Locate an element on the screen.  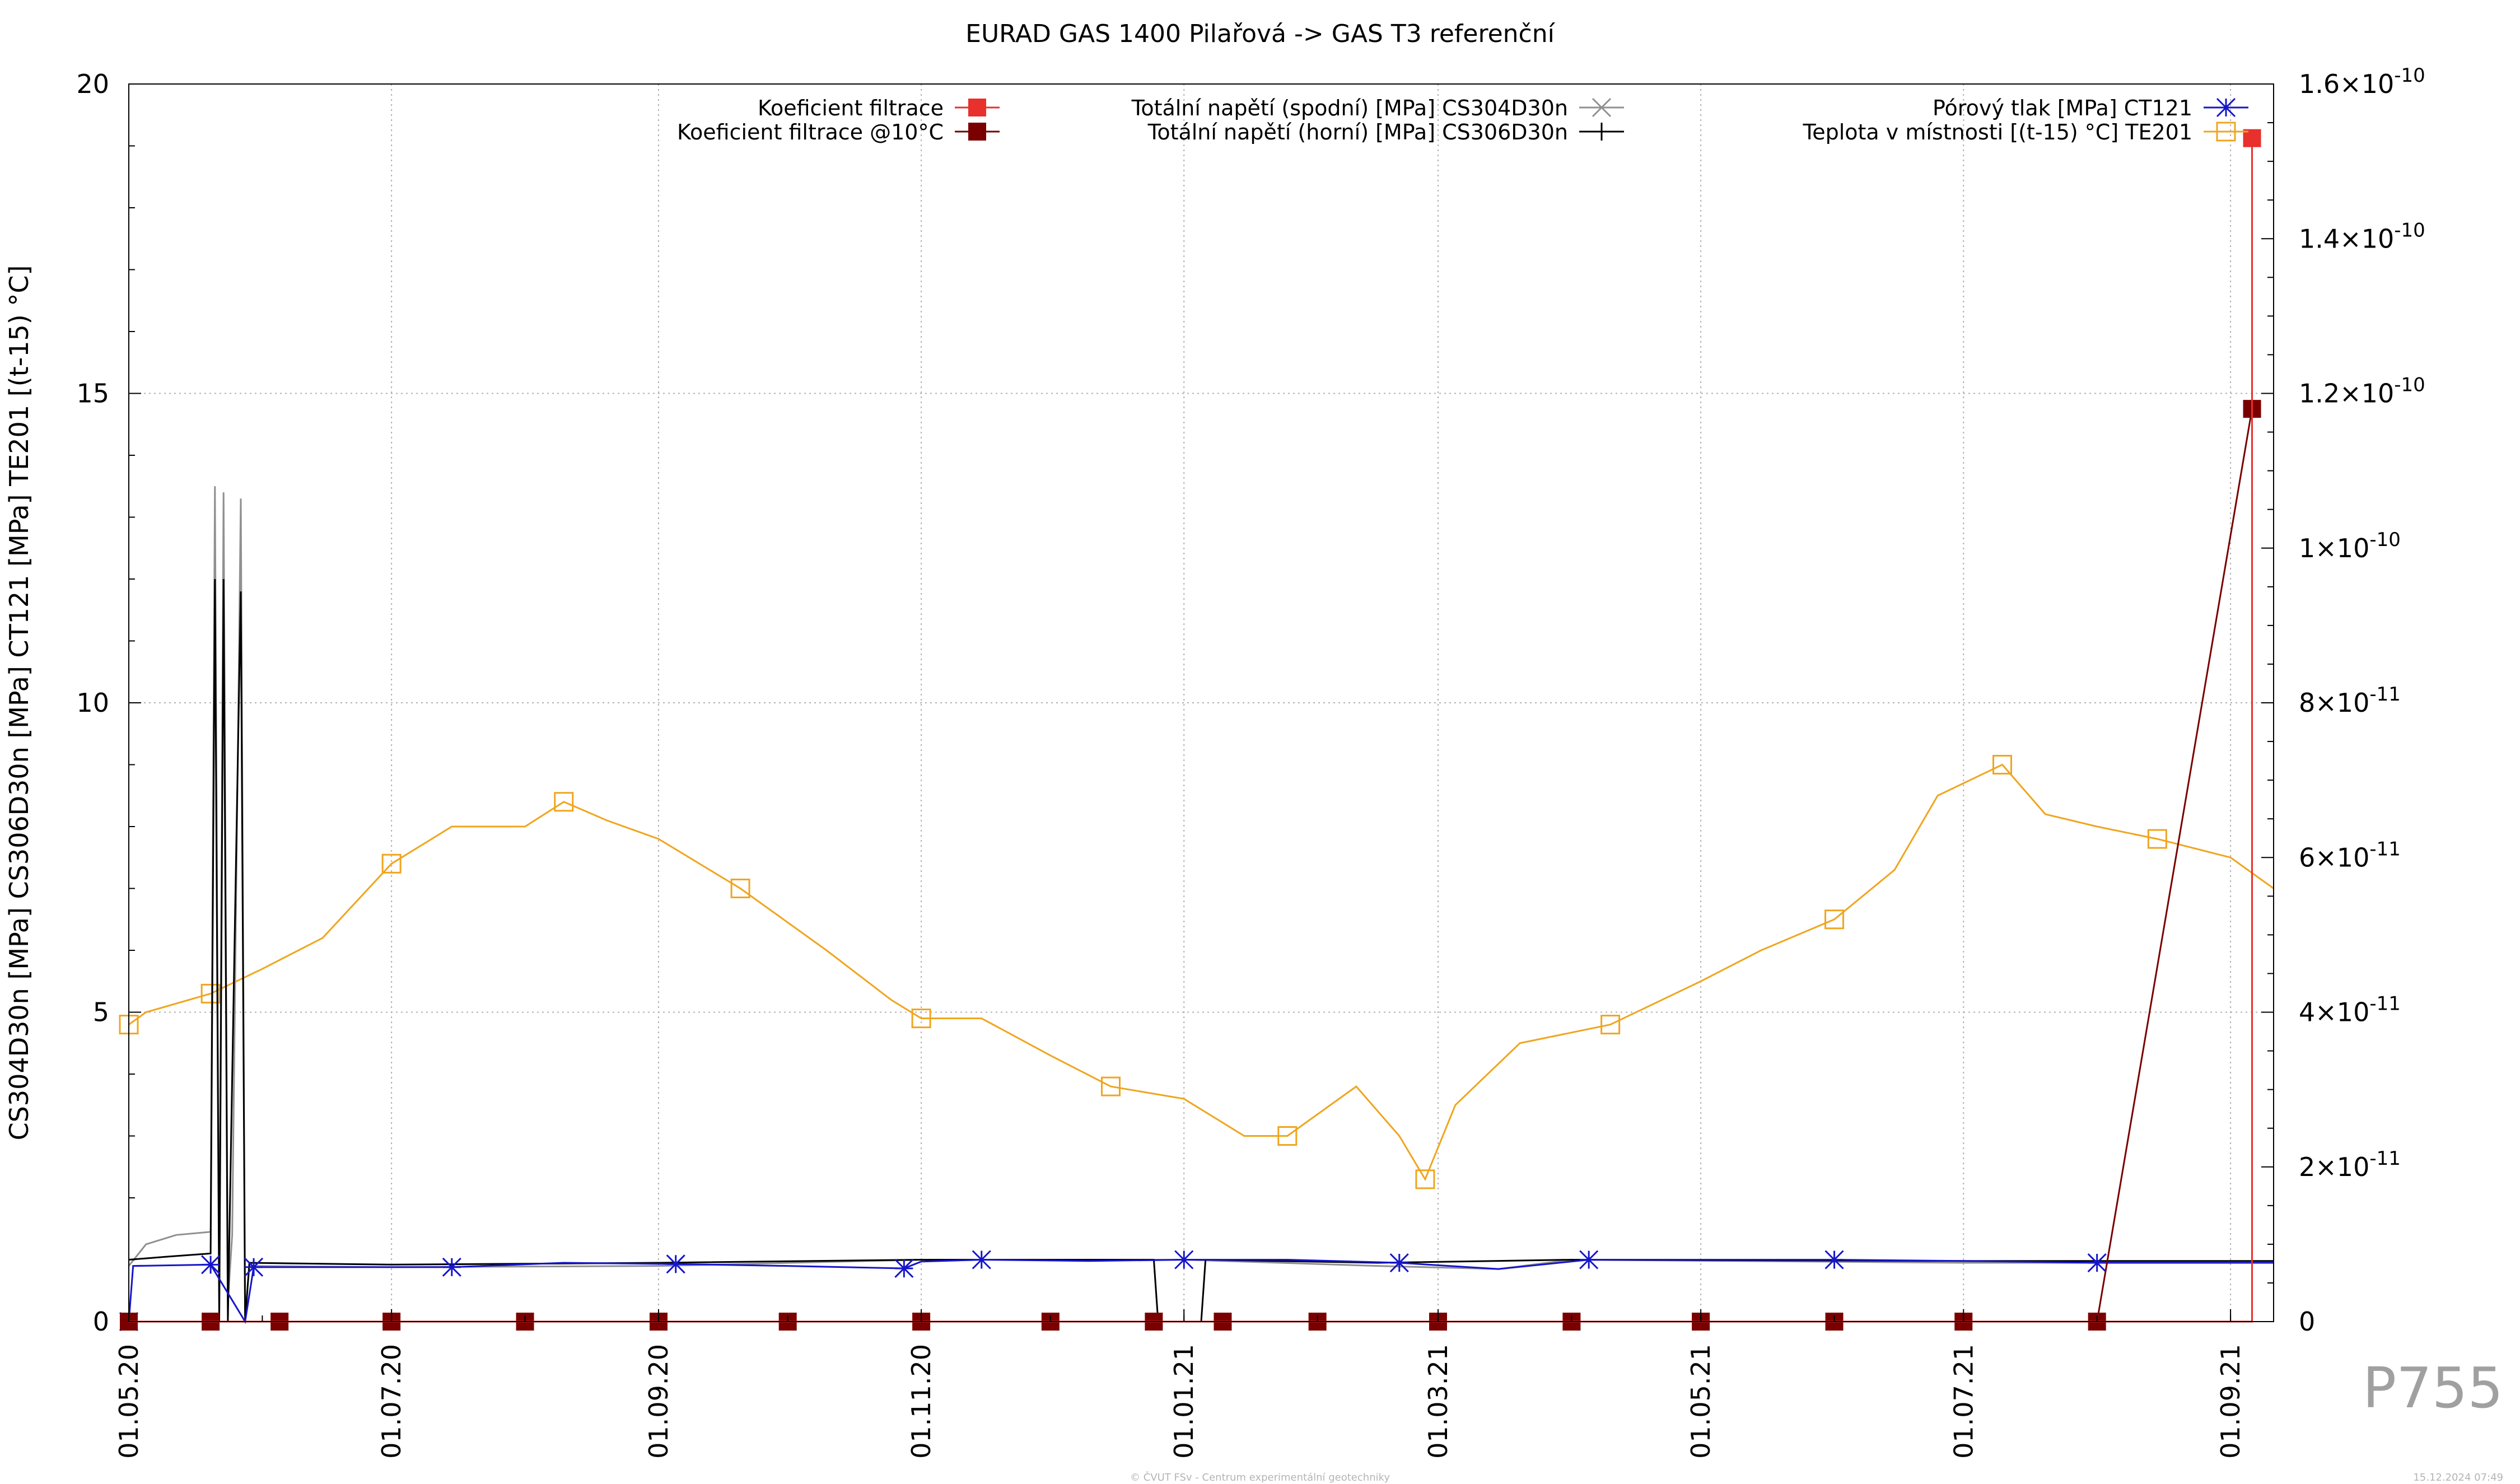
y-axis-ticks: 0 5 10 15 20 is located at coordinates (109, 703).